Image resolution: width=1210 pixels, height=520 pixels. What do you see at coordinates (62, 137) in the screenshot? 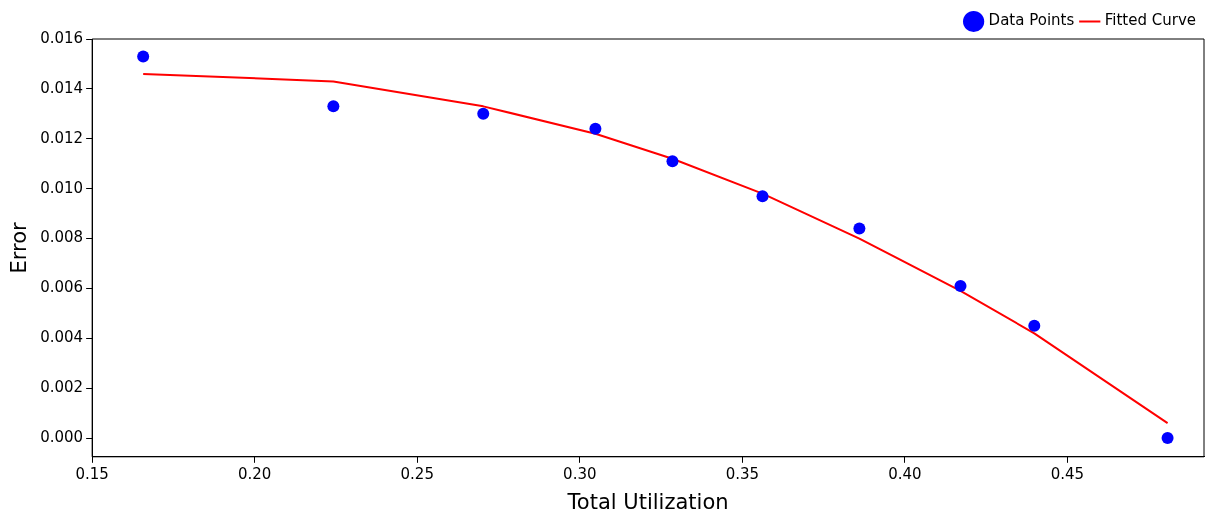
I see `y-tick-label: 0.012` at bounding box center [62, 137].